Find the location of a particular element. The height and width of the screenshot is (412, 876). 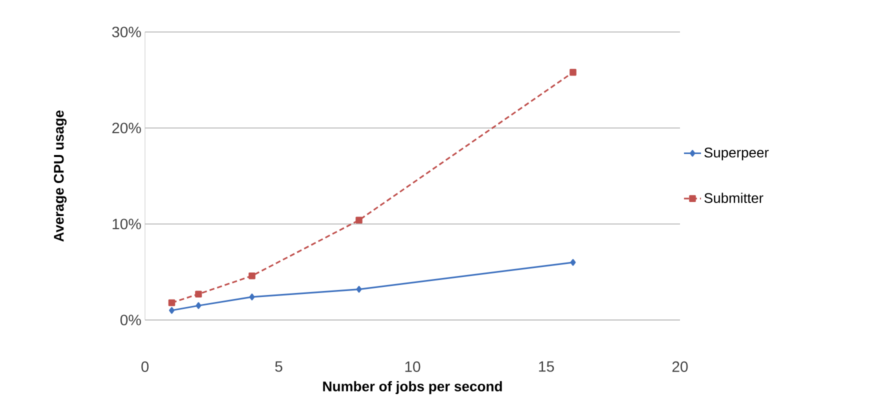

x-axis-title: Number of jobs per second is located at coordinates (412, 387).